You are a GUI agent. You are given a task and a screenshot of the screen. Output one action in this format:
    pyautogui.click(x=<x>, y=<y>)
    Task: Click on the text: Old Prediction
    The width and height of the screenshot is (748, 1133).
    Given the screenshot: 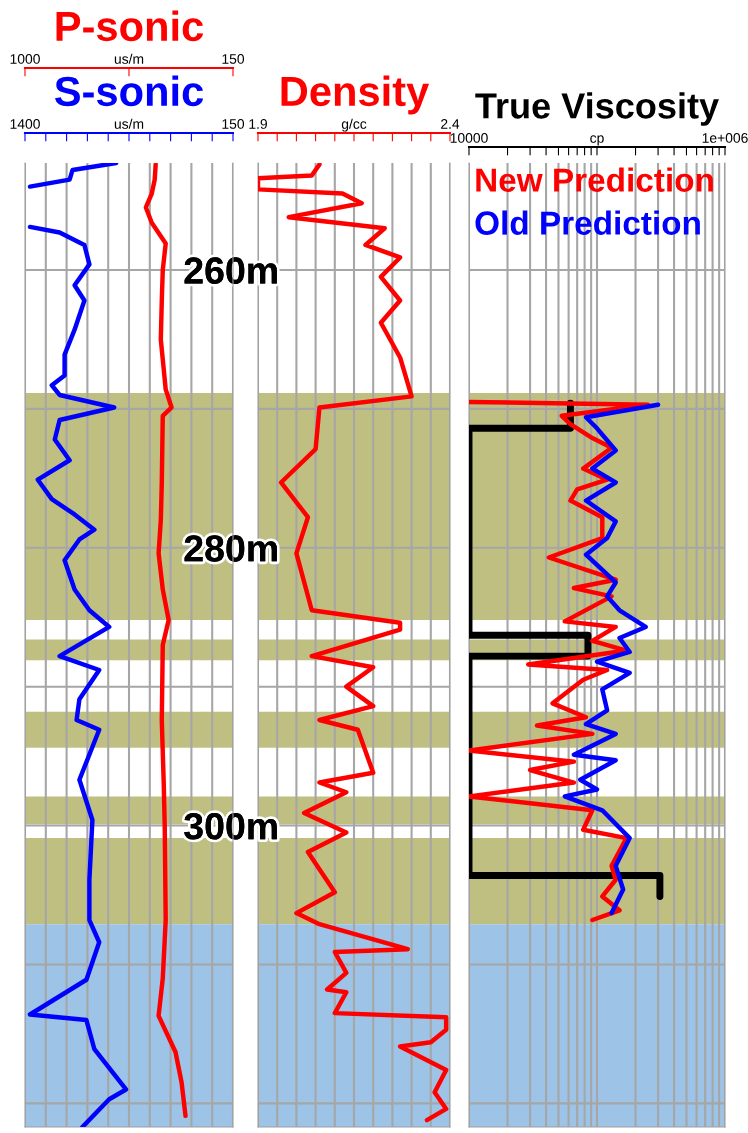 What is the action you would take?
    pyautogui.click(x=587, y=222)
    